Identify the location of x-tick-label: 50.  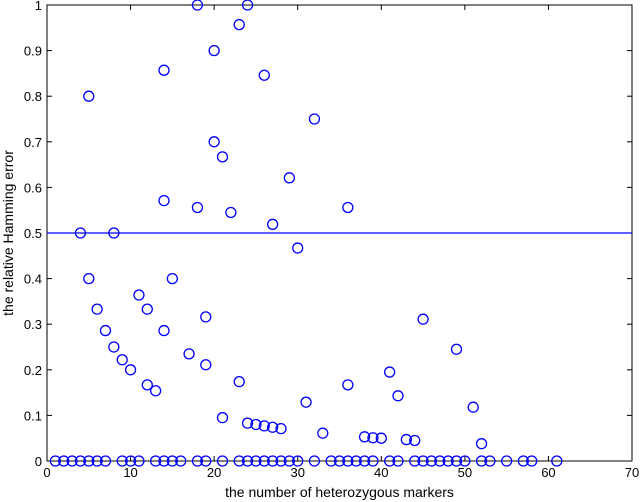
(465, 472).